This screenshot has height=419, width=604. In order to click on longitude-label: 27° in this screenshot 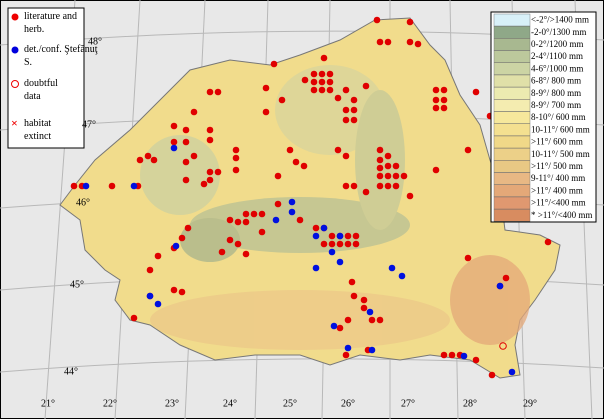, I will do `click(408, 403)`.